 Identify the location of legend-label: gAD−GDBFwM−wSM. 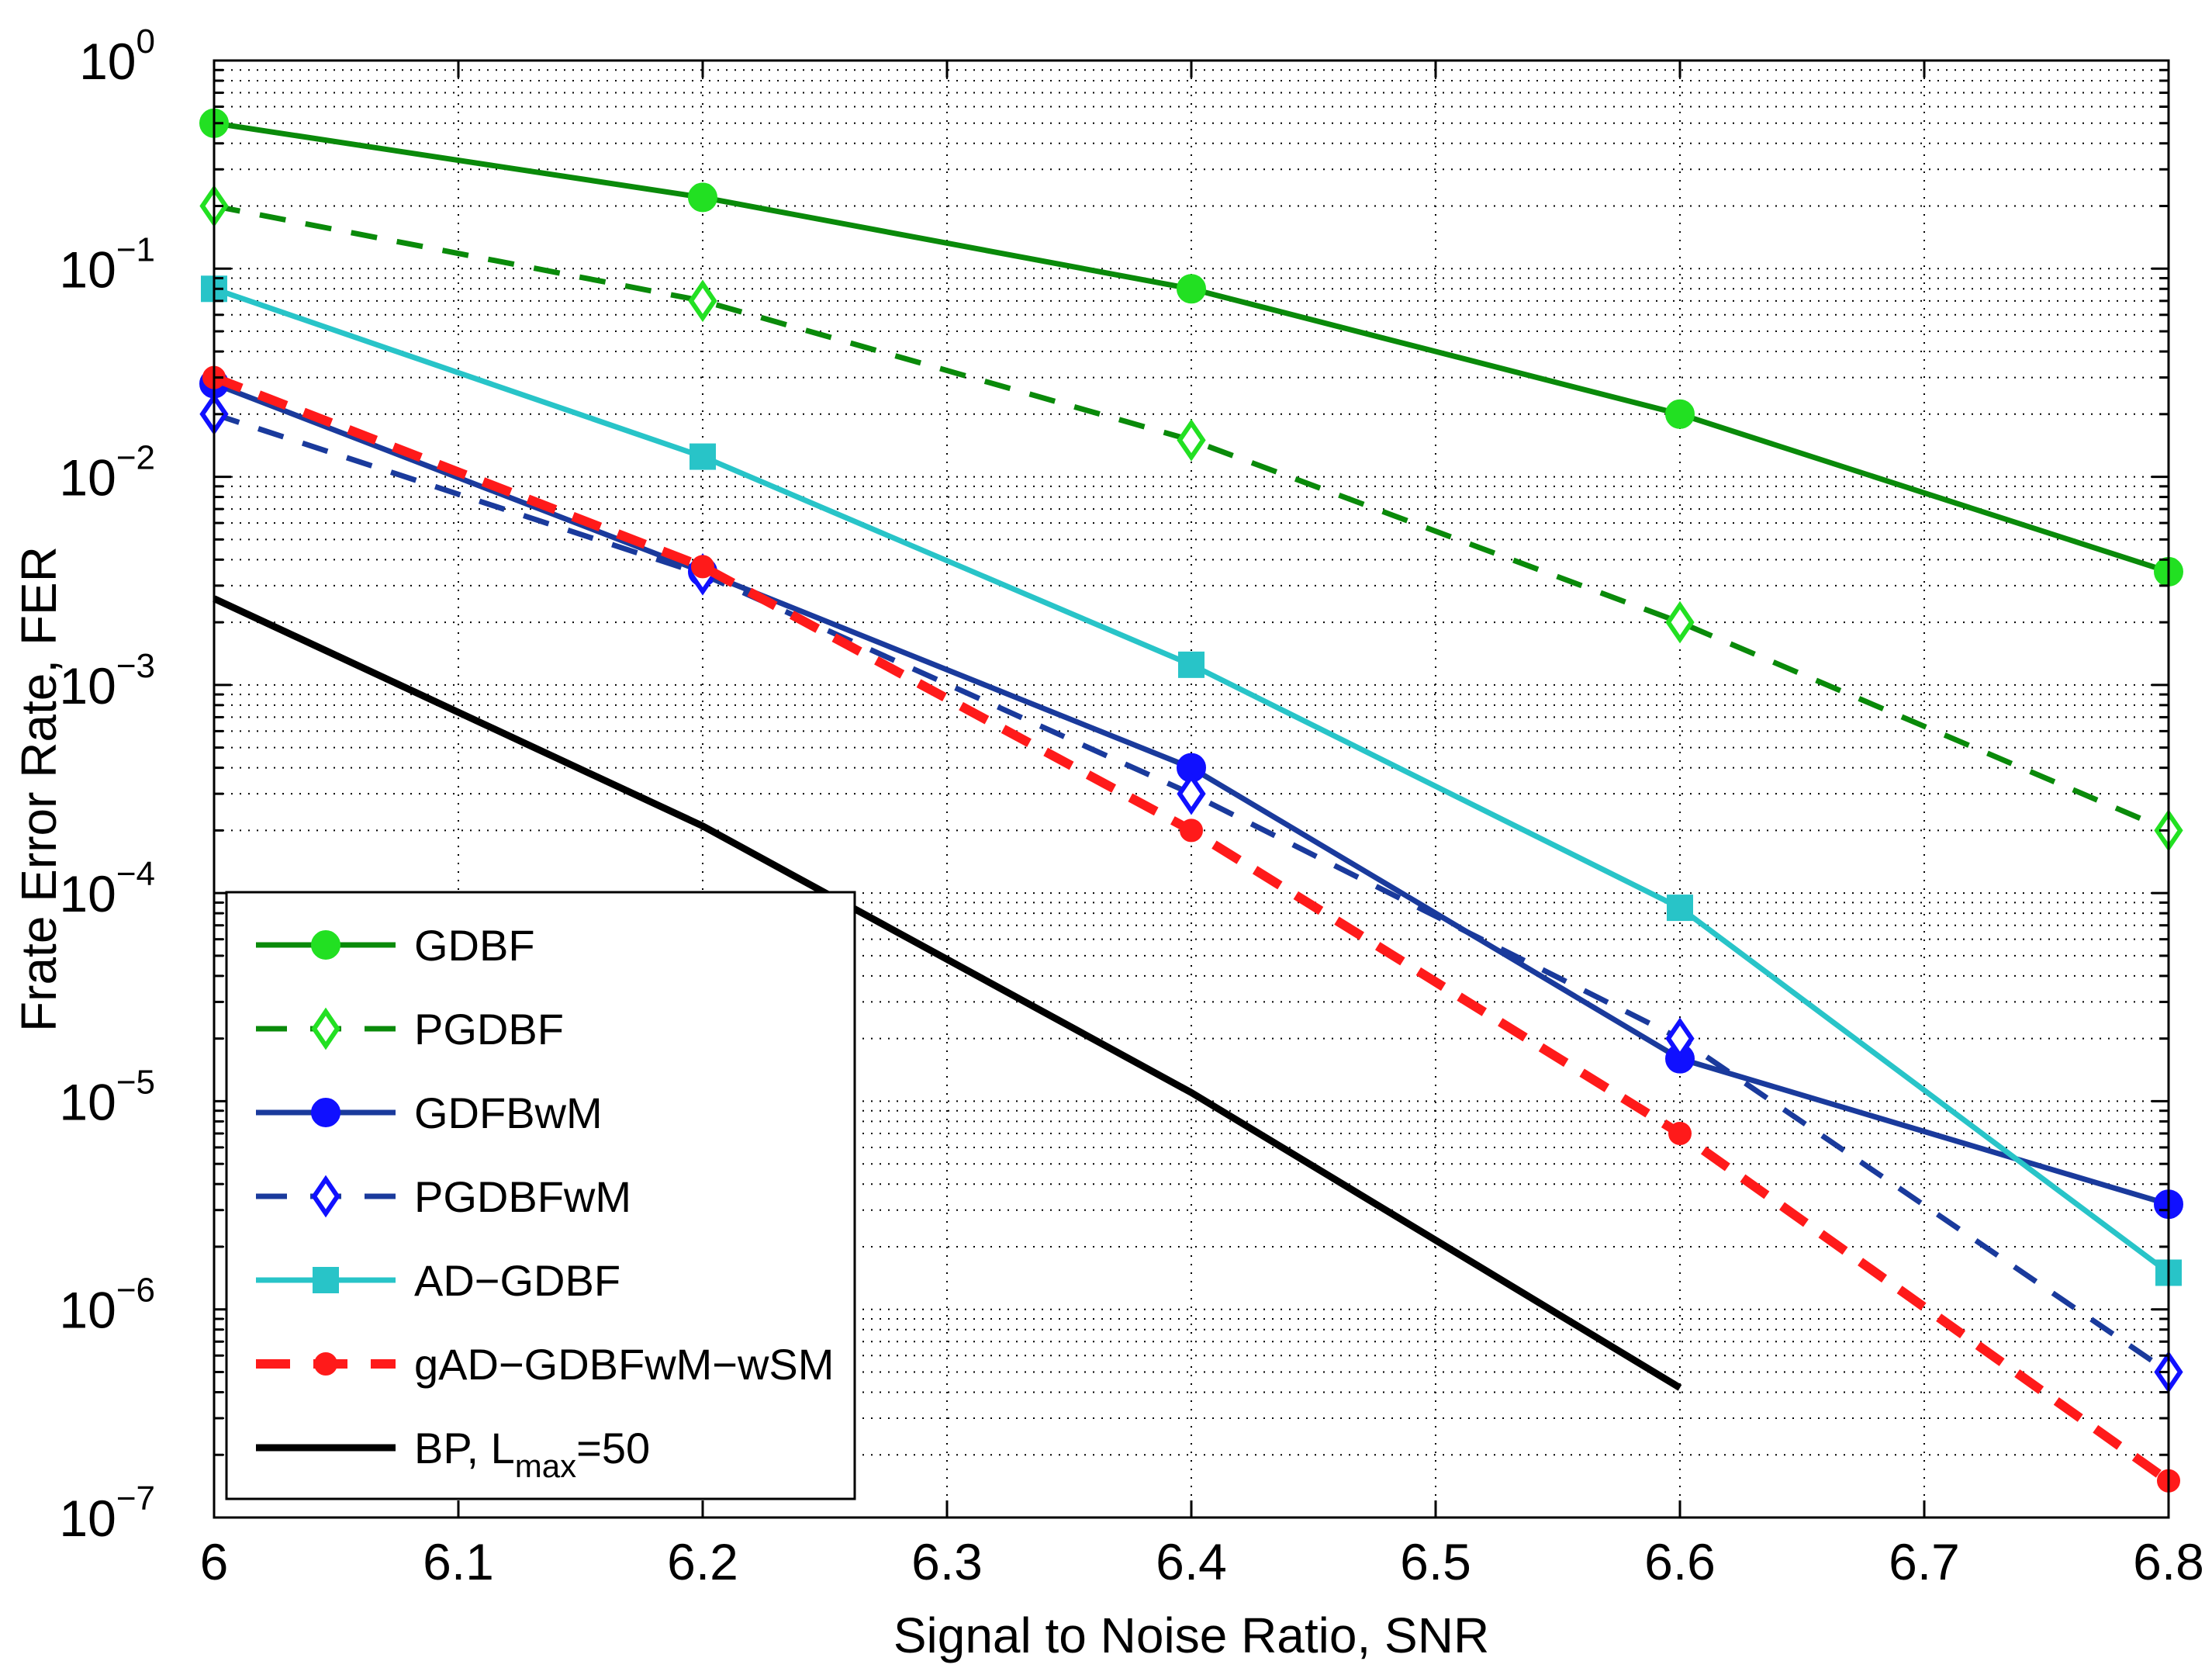
(624, 1364).